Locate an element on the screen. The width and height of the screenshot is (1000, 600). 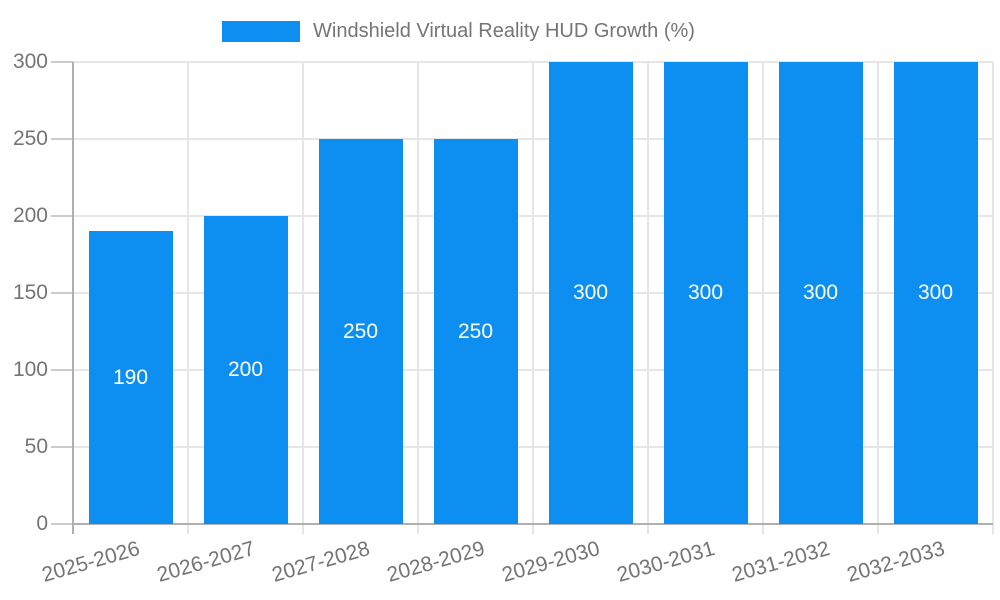
y-tick-label: 50 is located at coordinates (36, 446).